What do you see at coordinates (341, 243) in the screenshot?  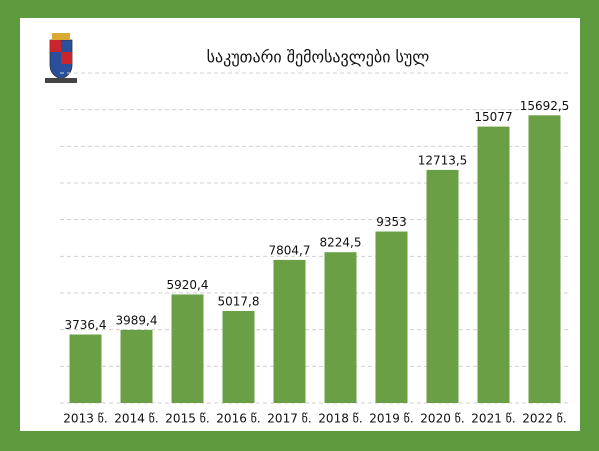 I see `value-label: 8224,5` at bounding box center [341, 243].